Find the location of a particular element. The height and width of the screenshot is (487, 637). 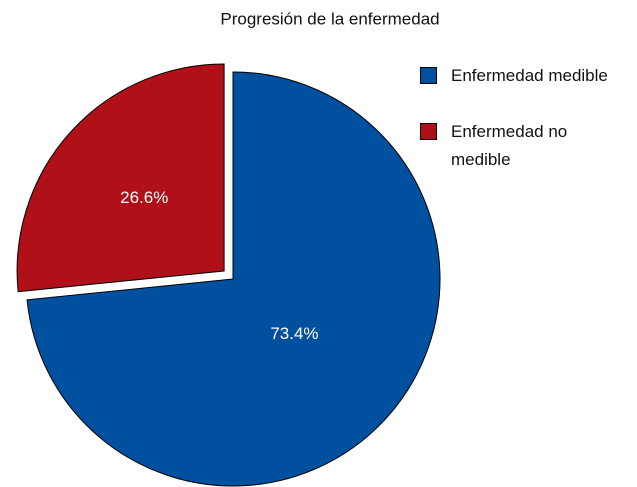

data-label: 26.6% is located at coordinates (144, 197).